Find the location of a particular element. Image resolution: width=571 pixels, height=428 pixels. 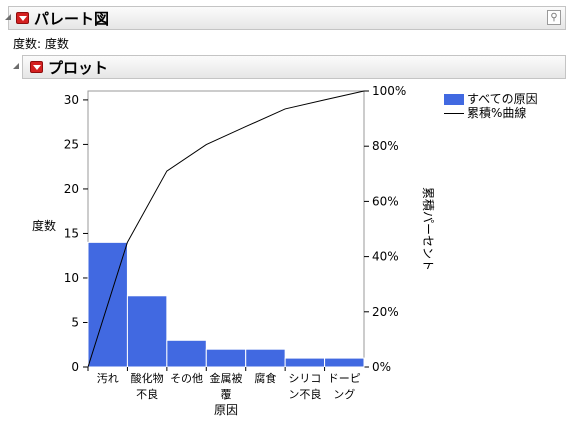

y2-tick-label: 80% is located at coordinates (385, 146).